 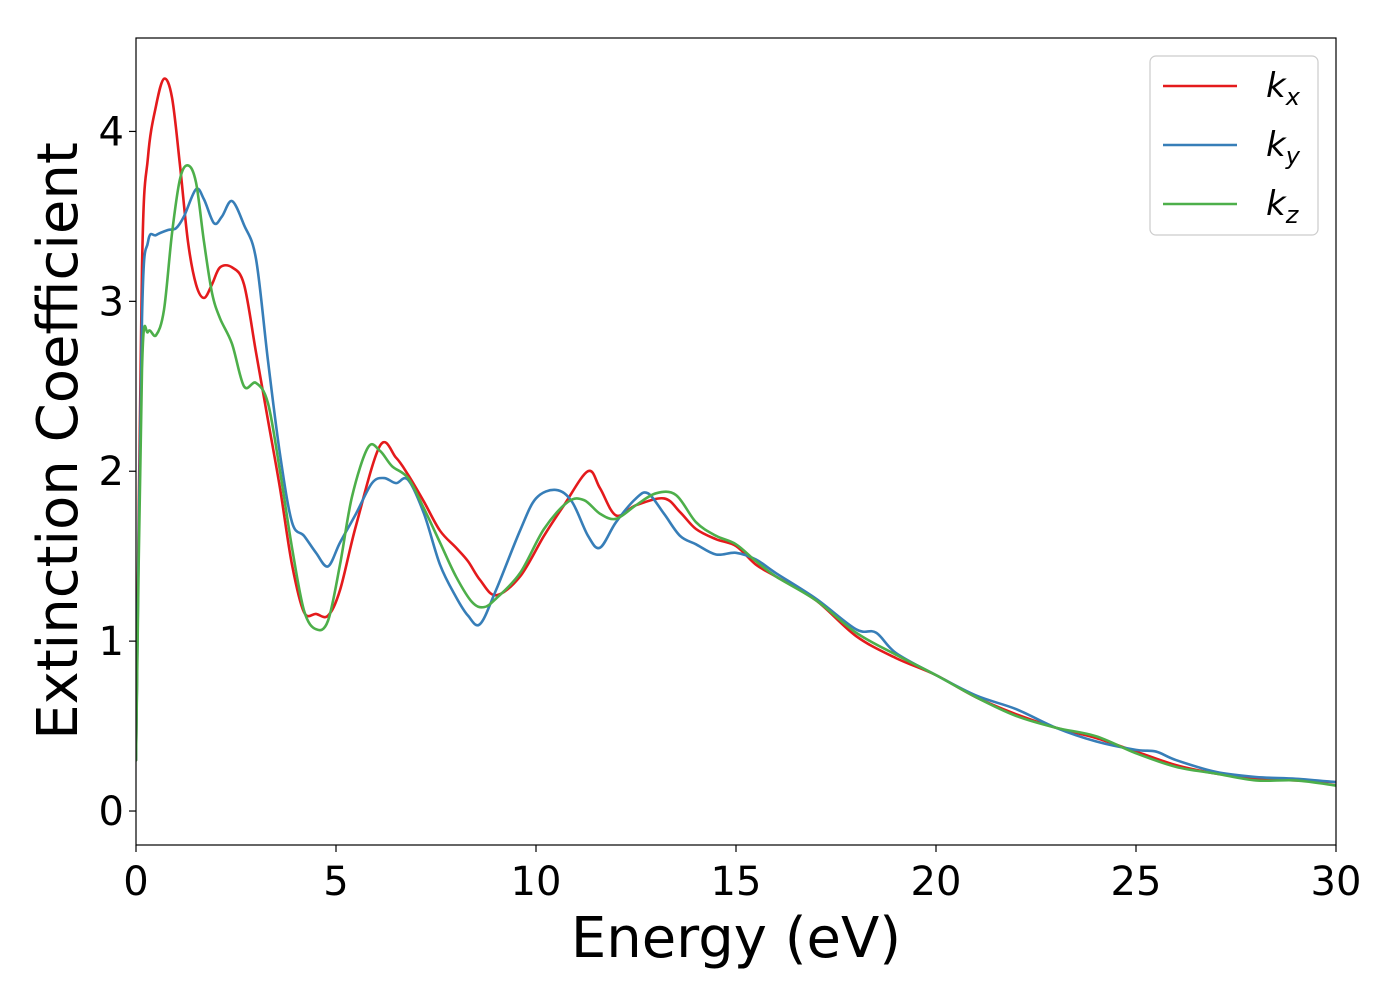 I want to click on legend-label-x: kx, so click(x=1283, y=88).